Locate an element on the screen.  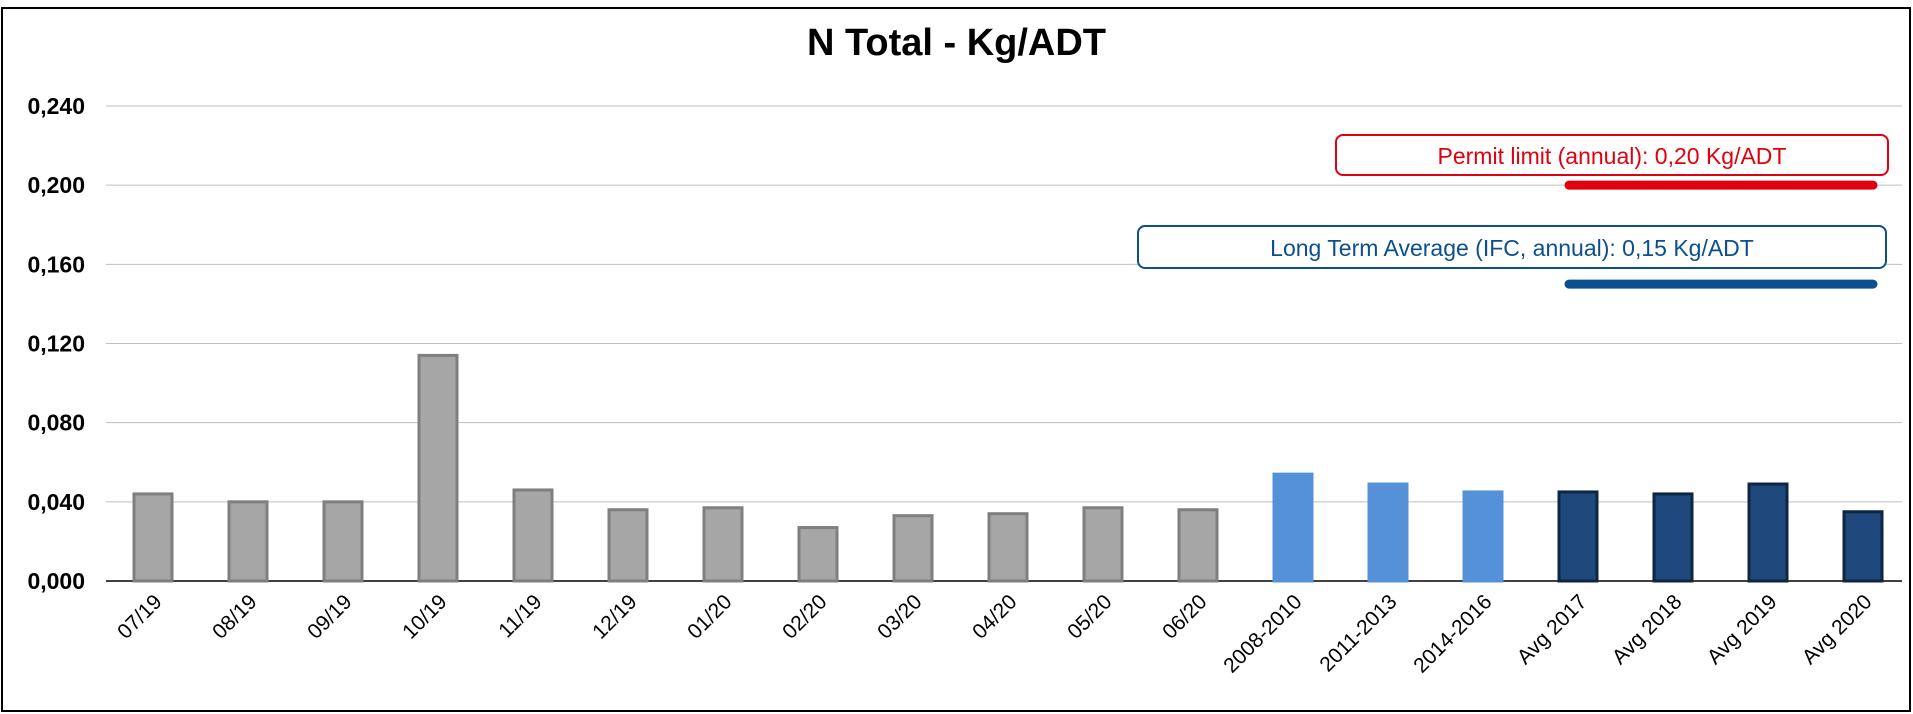
x-tick-label: 09/19 is located at coordinates (329, 616).